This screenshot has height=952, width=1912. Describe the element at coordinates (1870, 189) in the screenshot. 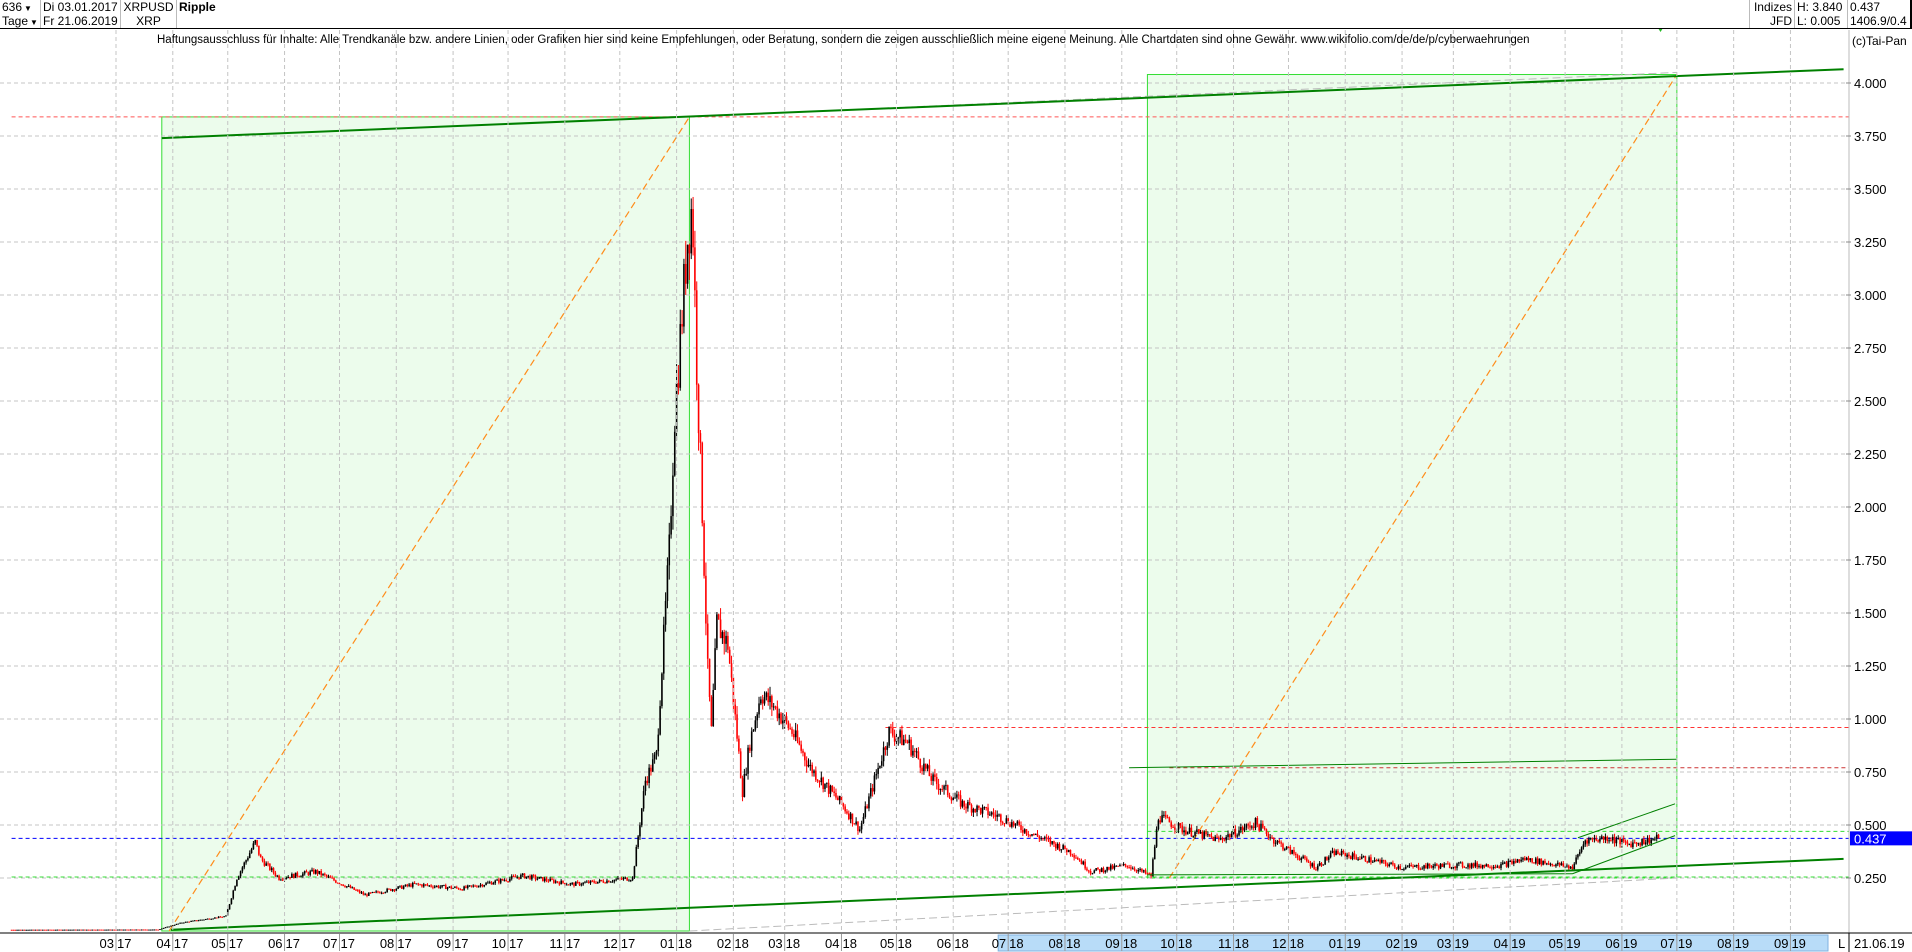

I see `y-tick-label: 3.500` at that location.